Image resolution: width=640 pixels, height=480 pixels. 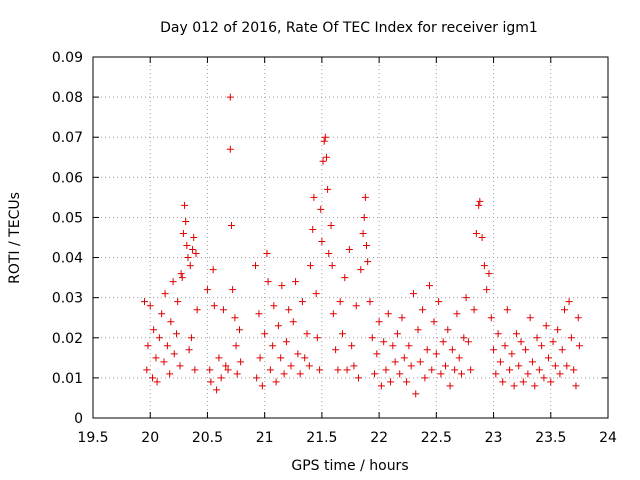 I want to click on x-tick-label: 22, so click(x=379, y=438).